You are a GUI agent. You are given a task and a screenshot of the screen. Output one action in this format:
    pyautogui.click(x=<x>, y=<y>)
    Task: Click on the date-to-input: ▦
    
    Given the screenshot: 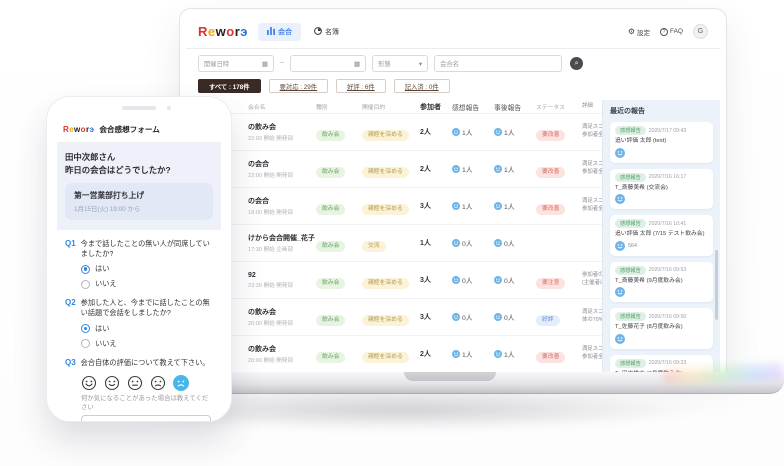 What is the action you would take?
    pyautogui.click(x=328, y=63)
    